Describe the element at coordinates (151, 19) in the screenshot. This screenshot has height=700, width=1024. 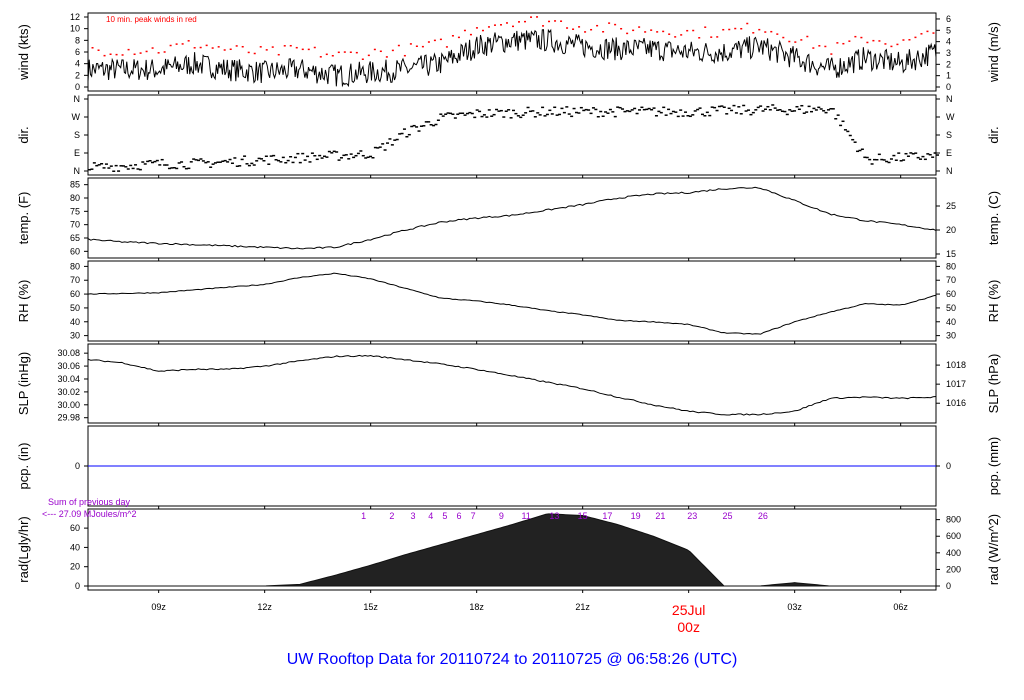
I see `wind-annotation: 10 min. peak winds in red` at that location.